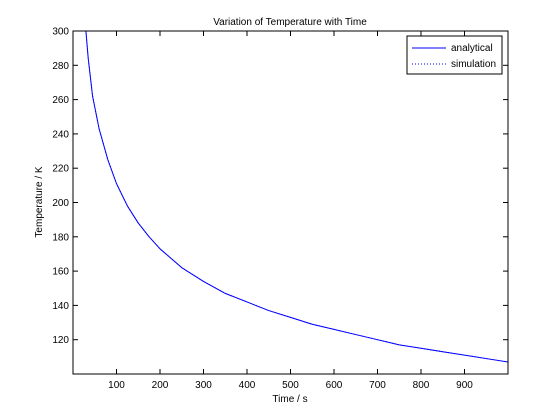 The width and height of the screenshot is (560, 420). I want to click on x-tick-label: 500, so click(290, 385).